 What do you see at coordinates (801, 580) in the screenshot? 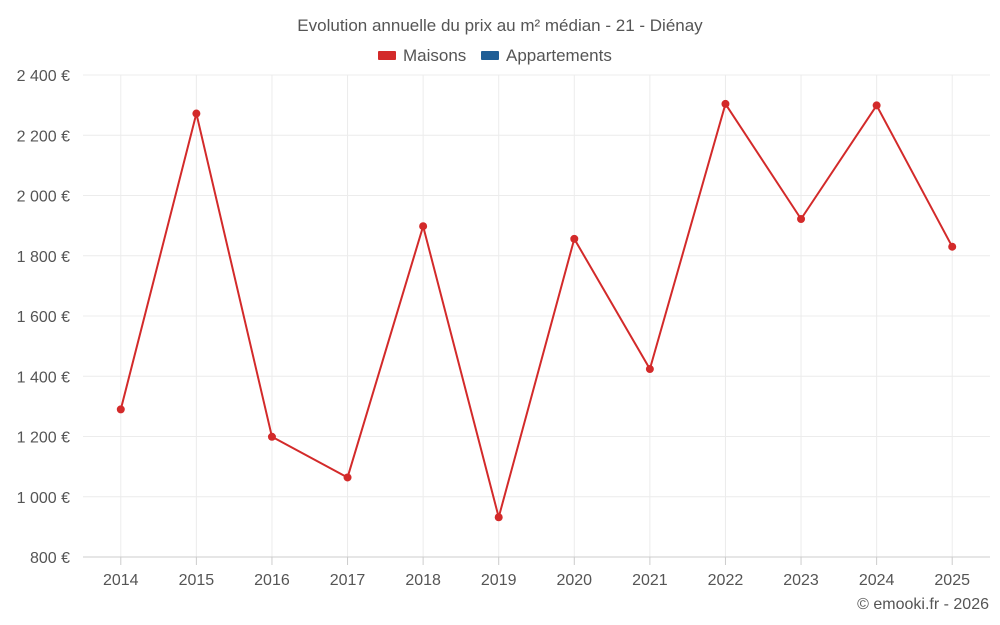
I see `x-tick-label: 2023` at bounding box center [801, 580].